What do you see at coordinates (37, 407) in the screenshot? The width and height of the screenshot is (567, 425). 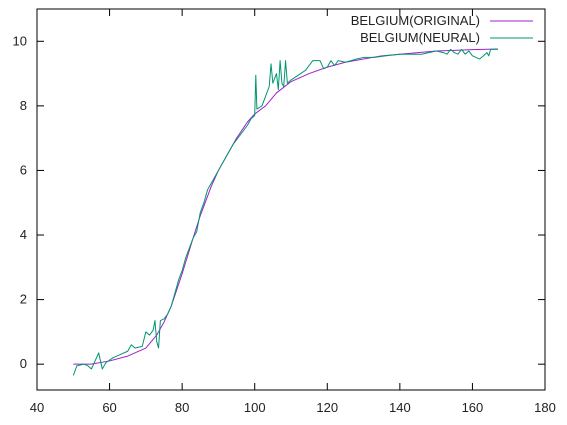 I see `x-tick-label: 40` at bounding box center [37, 407].